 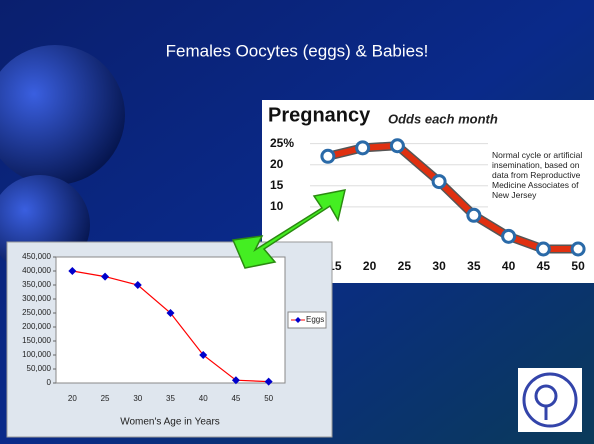 What do you see at coordinates (443, 118) in the screenshot?
I see `chart-subtitle: Odds each month` at bounding box center [443, 118].